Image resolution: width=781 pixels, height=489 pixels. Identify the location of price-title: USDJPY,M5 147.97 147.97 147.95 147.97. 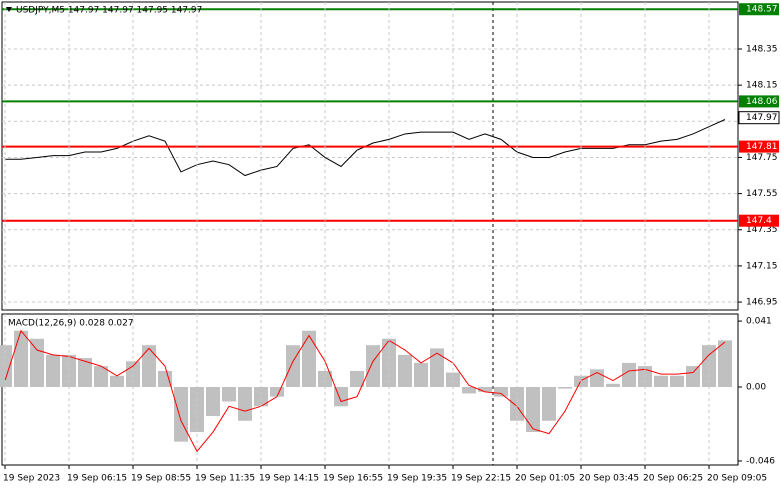
(109, 11).